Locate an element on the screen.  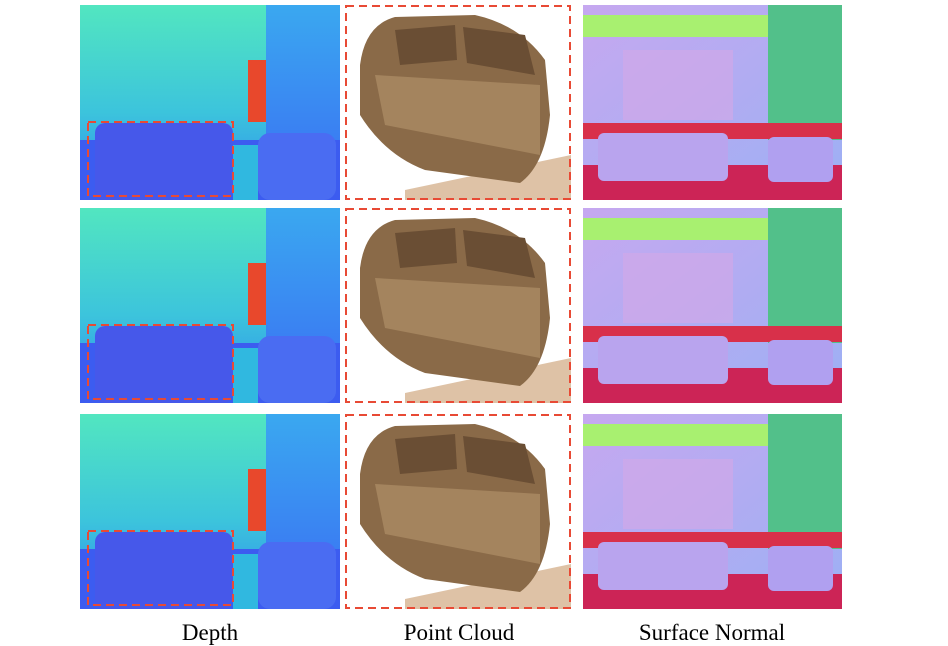
caption: Surface Normal is located at coordinates (712, 632).